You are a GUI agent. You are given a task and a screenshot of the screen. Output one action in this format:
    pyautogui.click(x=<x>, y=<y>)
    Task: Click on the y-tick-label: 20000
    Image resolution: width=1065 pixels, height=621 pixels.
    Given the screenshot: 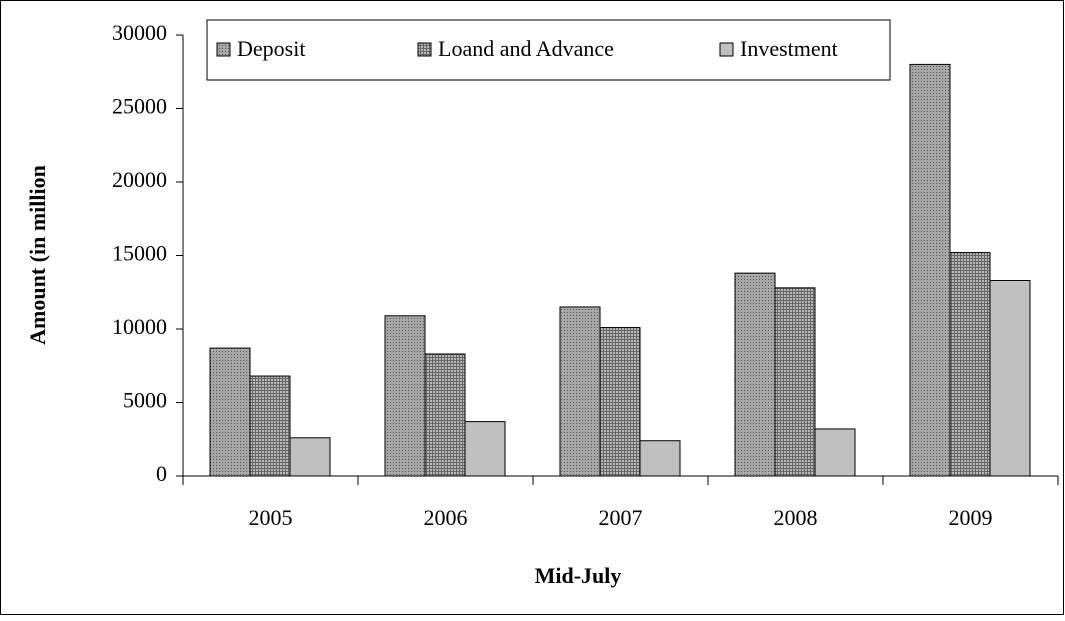 What is the action you would take?
    pyautogui.click(x=139, y=179)
    